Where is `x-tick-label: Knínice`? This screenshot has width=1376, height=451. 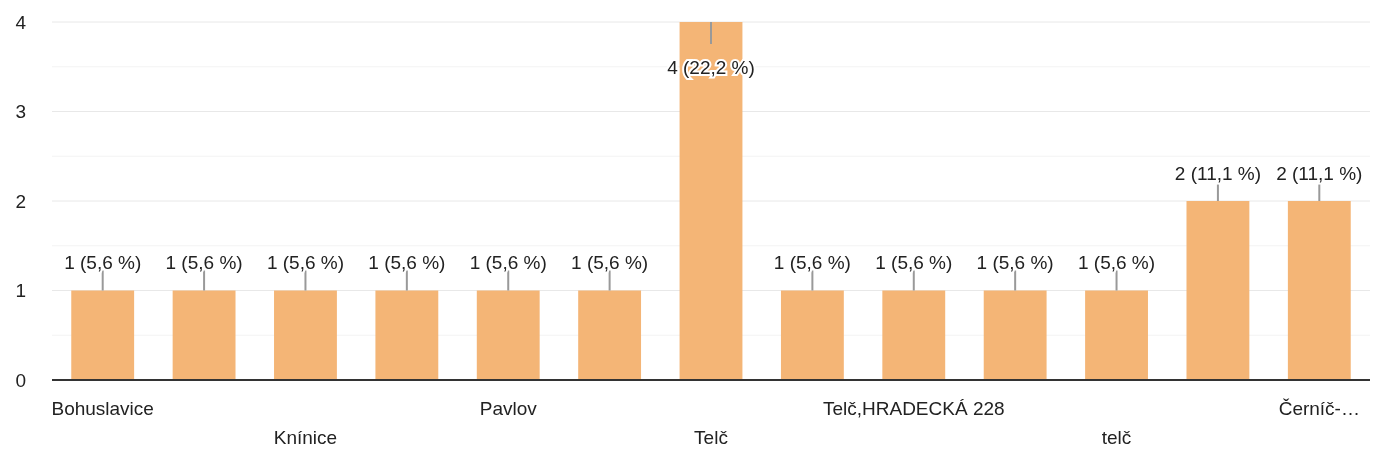 x-tick-label: Knínice is located at coordinates (305, 437).